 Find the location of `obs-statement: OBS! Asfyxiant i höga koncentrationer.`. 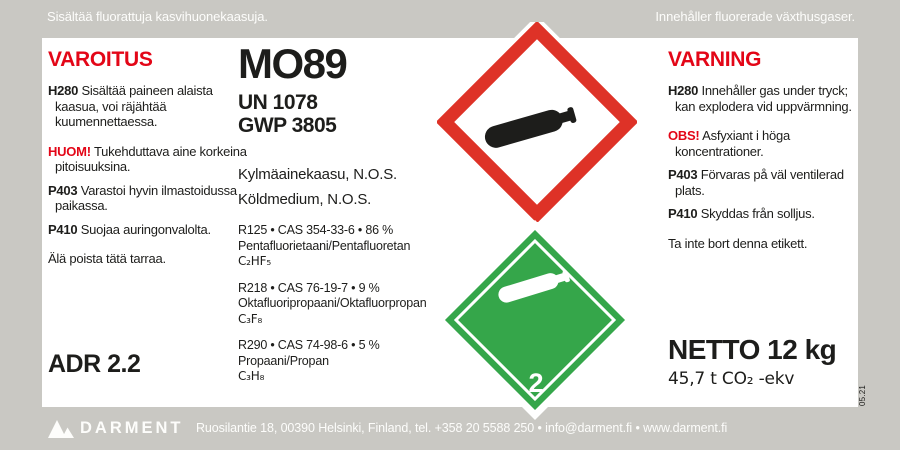

obs-statement: OBS! Asfyxiant i höga koncentrationer. is located at coordinates (765, 143).